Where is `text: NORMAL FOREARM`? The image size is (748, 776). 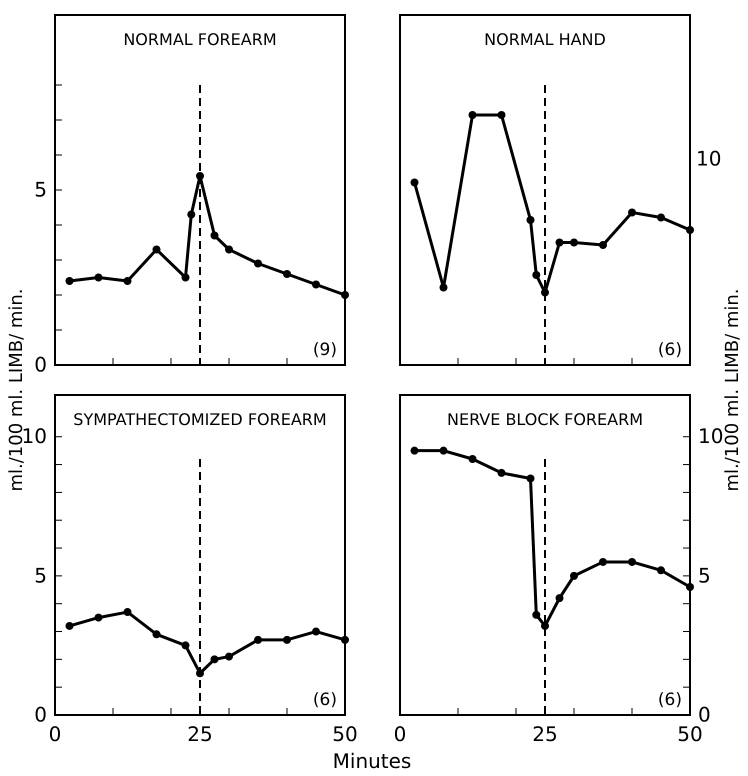
text: NORMAL FOREARM is located at coordinates (200, 39).